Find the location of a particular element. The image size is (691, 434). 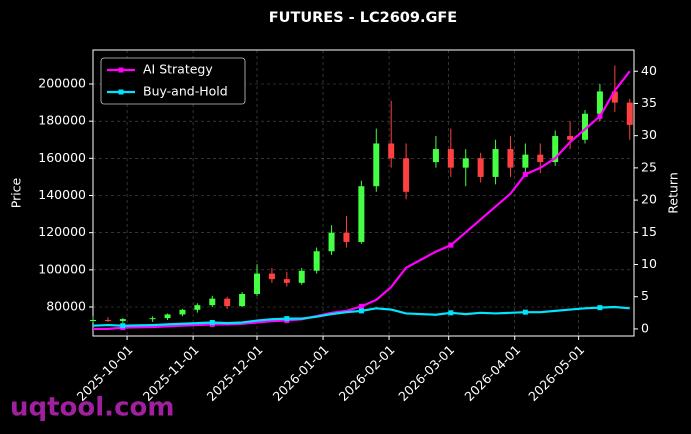

y2-tick-label: 20 is located at coordinates (649, 199).